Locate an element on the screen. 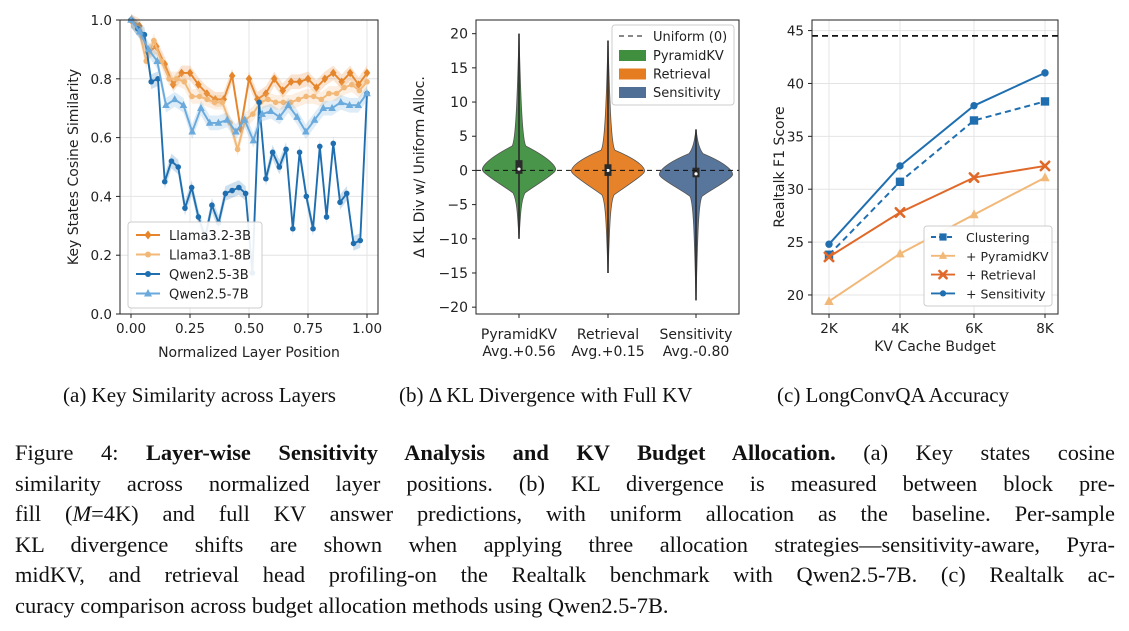 The width and height of the screenshot is (1129, 631). panel-b-ytick-label: 5 is located at coordinates (463, 137).